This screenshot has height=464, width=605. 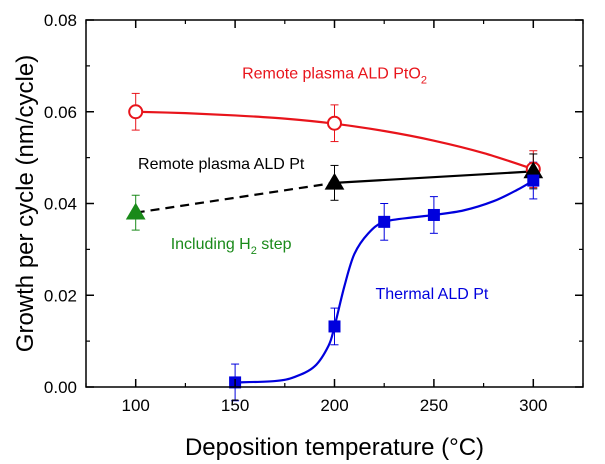 I want to click on y-tick-label: 0.04, so click(x=60, y=204).